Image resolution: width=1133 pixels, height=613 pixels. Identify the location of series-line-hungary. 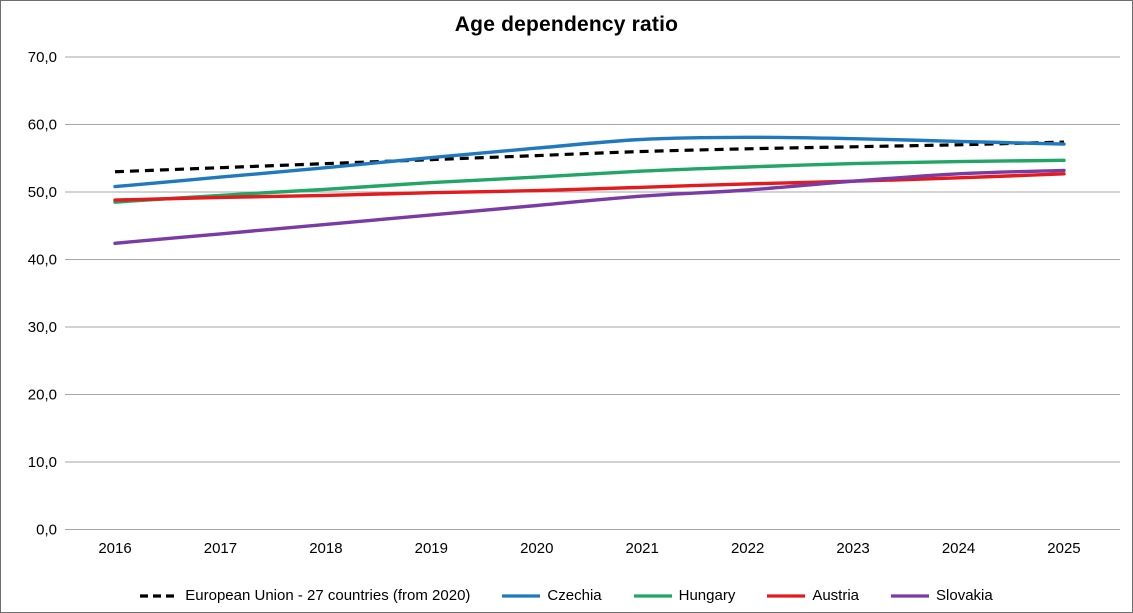
(589, 181).